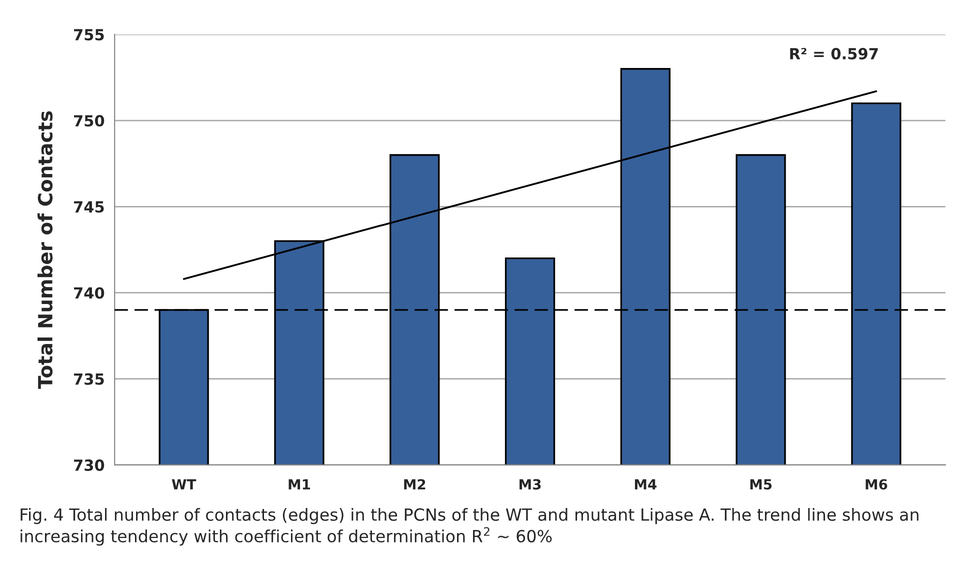 This screenshot has height=574, width=955. I want to click on y-tick-label: 735, so click(89, 379).